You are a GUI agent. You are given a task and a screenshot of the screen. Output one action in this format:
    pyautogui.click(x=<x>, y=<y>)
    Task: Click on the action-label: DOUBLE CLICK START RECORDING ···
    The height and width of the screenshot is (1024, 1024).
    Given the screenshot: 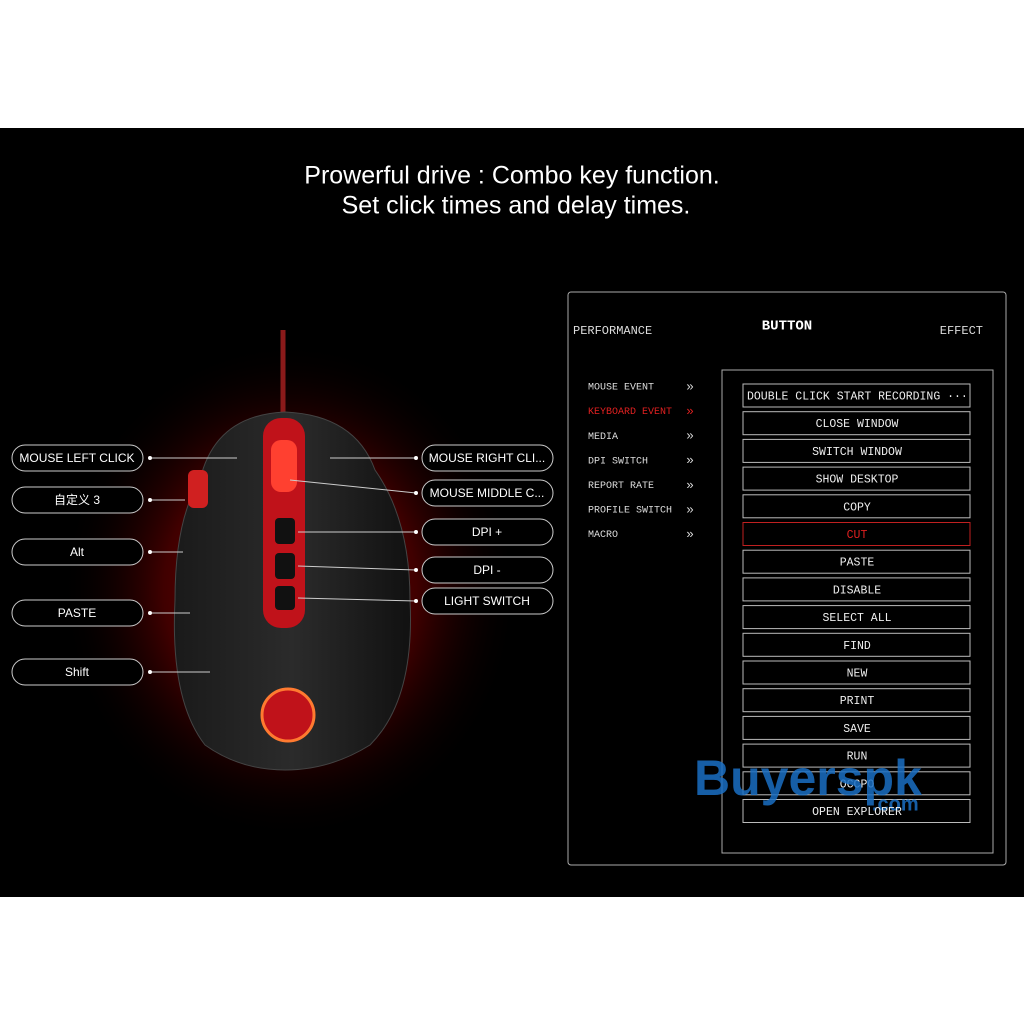 What is the action you would take?
    pyautogui.click(x=857, y=397)
    